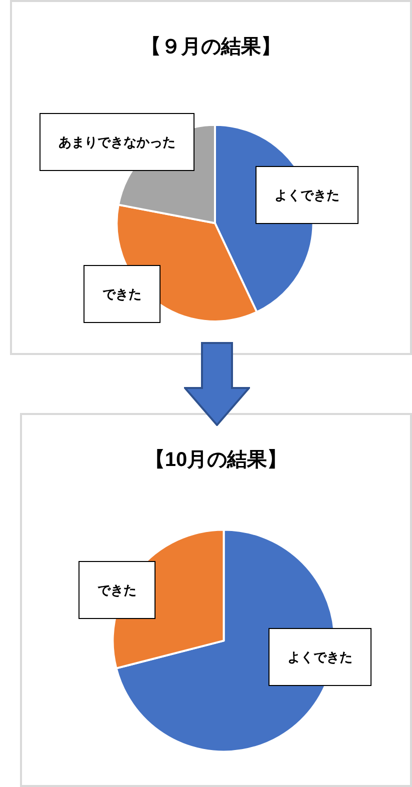 The image size is (412, 787). What do you see at coordinates (117, 142) in the screenshot?
I see `slice-label: あまりできなかった` at bounding box center [117, 142].